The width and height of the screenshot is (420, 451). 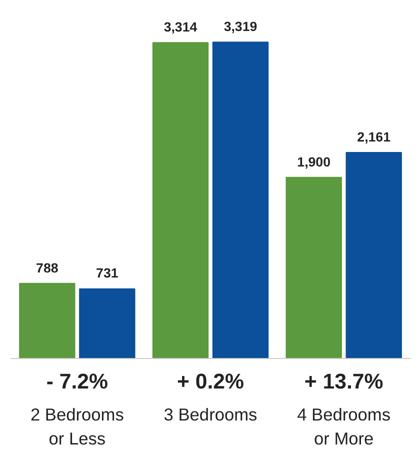 What do you see at coordinates (374, 136) in the screenshot?
I see `data-label: 2,161` at bounding box center [374, 136].